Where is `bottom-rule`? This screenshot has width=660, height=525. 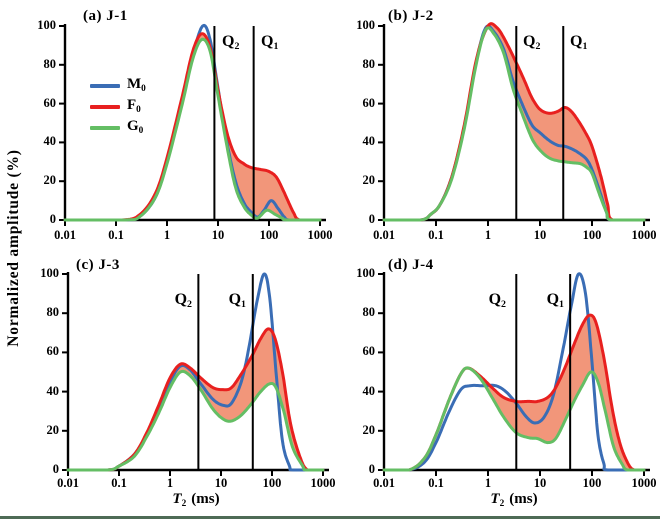
bottom-rule is located at coordinates (330, 517).